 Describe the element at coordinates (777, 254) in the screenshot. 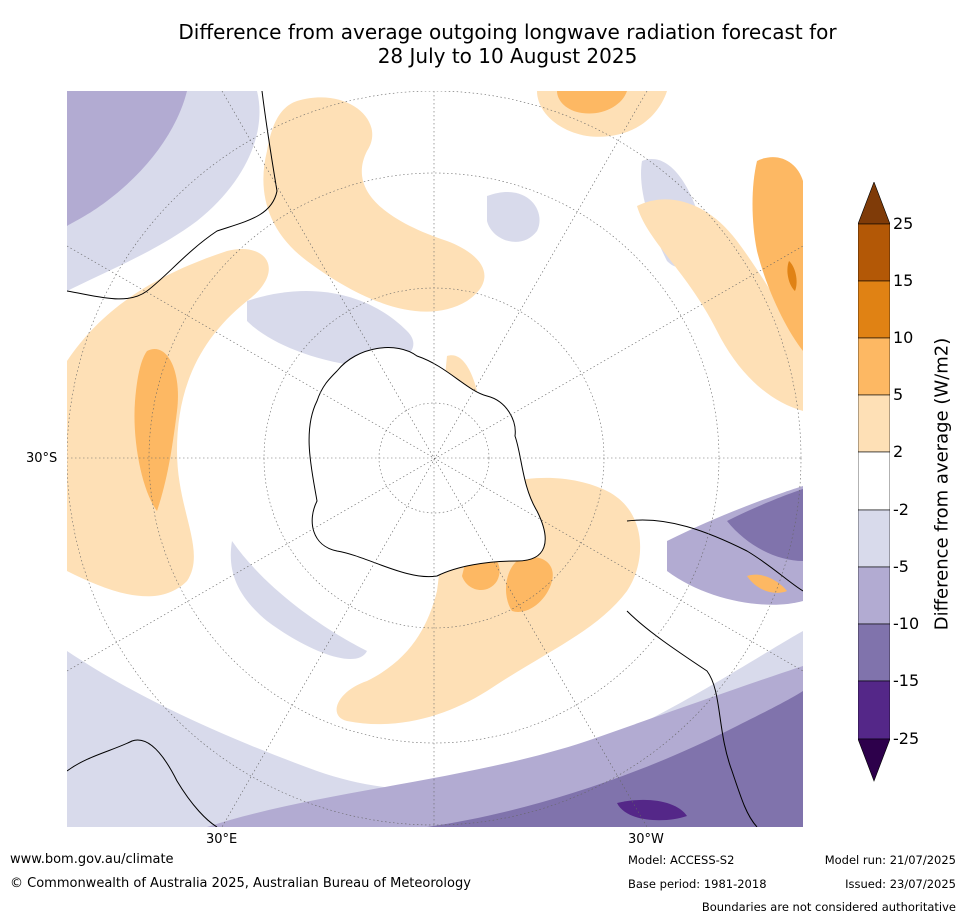

I see `anomaly-region-pos-northeast-core` at that location.